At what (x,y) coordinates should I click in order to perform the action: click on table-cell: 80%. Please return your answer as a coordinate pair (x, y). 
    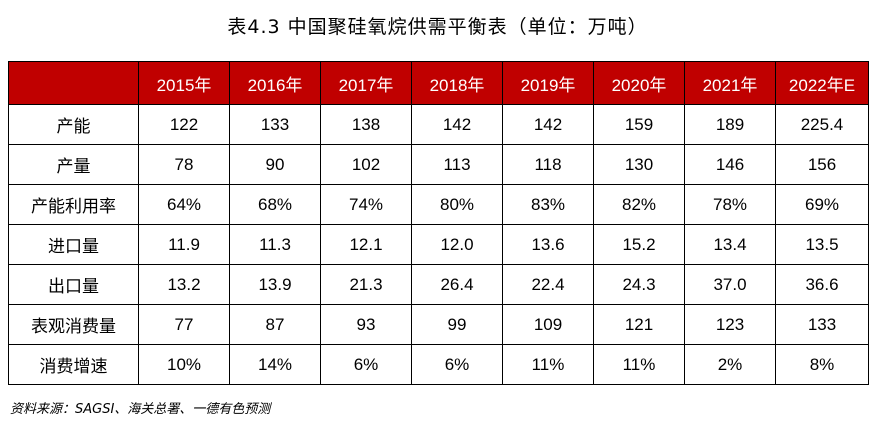
    Looking at the image, I should click on (457, 204).